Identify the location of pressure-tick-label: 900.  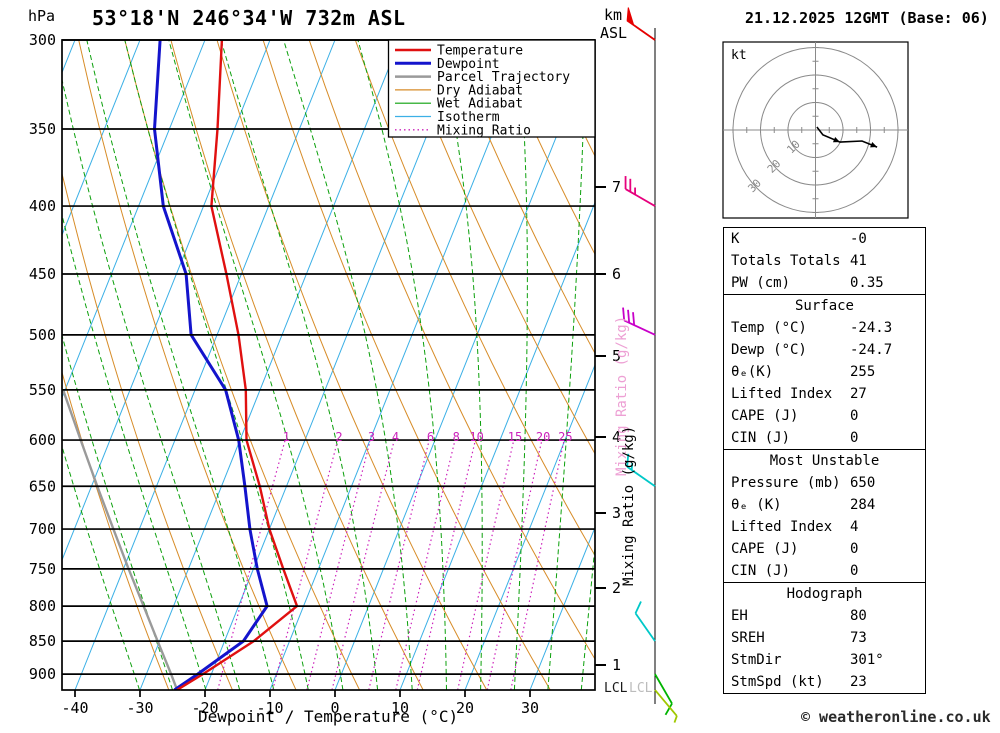
(42, 674).